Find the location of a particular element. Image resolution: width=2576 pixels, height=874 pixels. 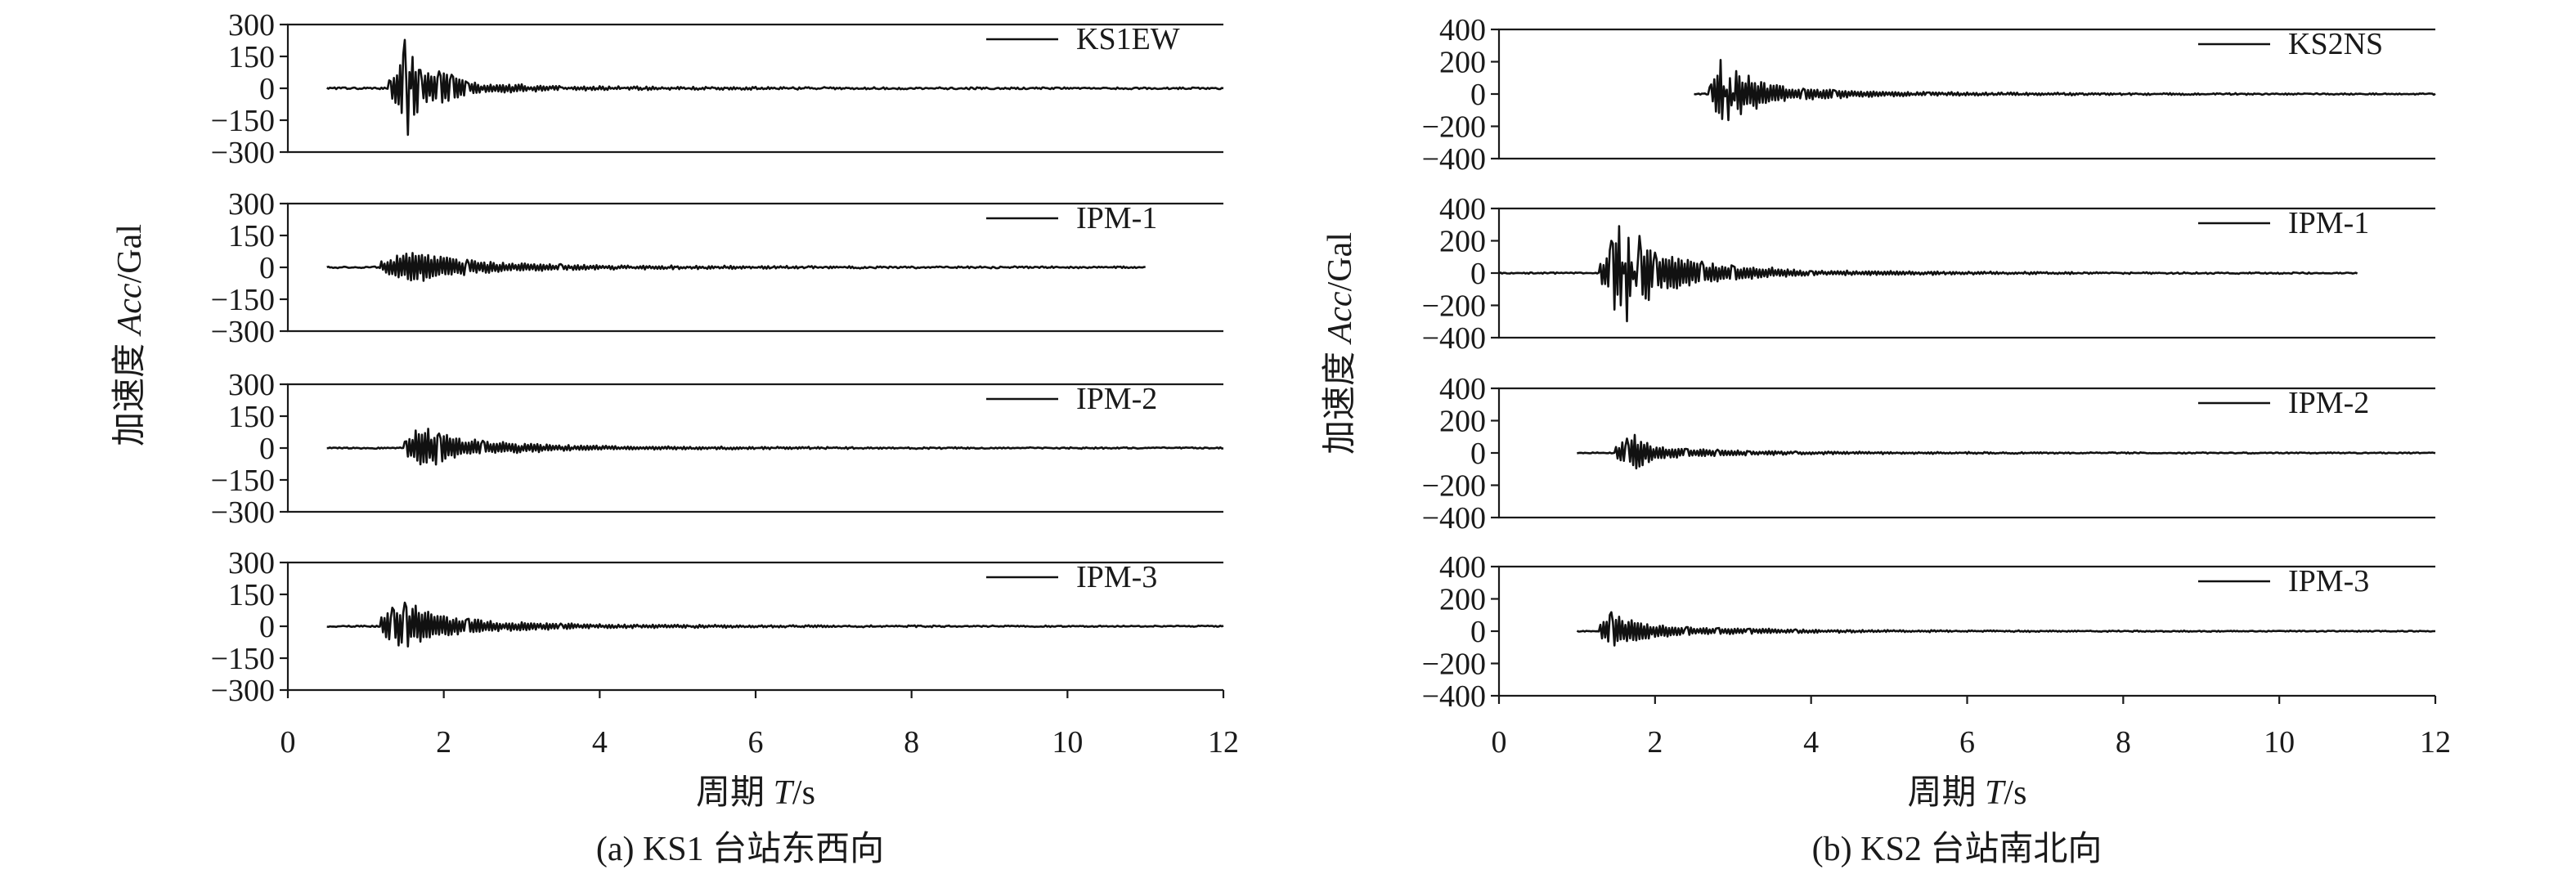

legend-label: KS1EW is located at coordinates (1128, 39).